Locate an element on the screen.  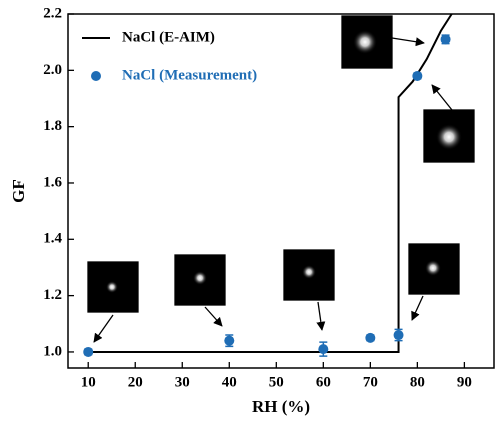
x-axis-label: RH (%) is located at coordinates (281, 406).